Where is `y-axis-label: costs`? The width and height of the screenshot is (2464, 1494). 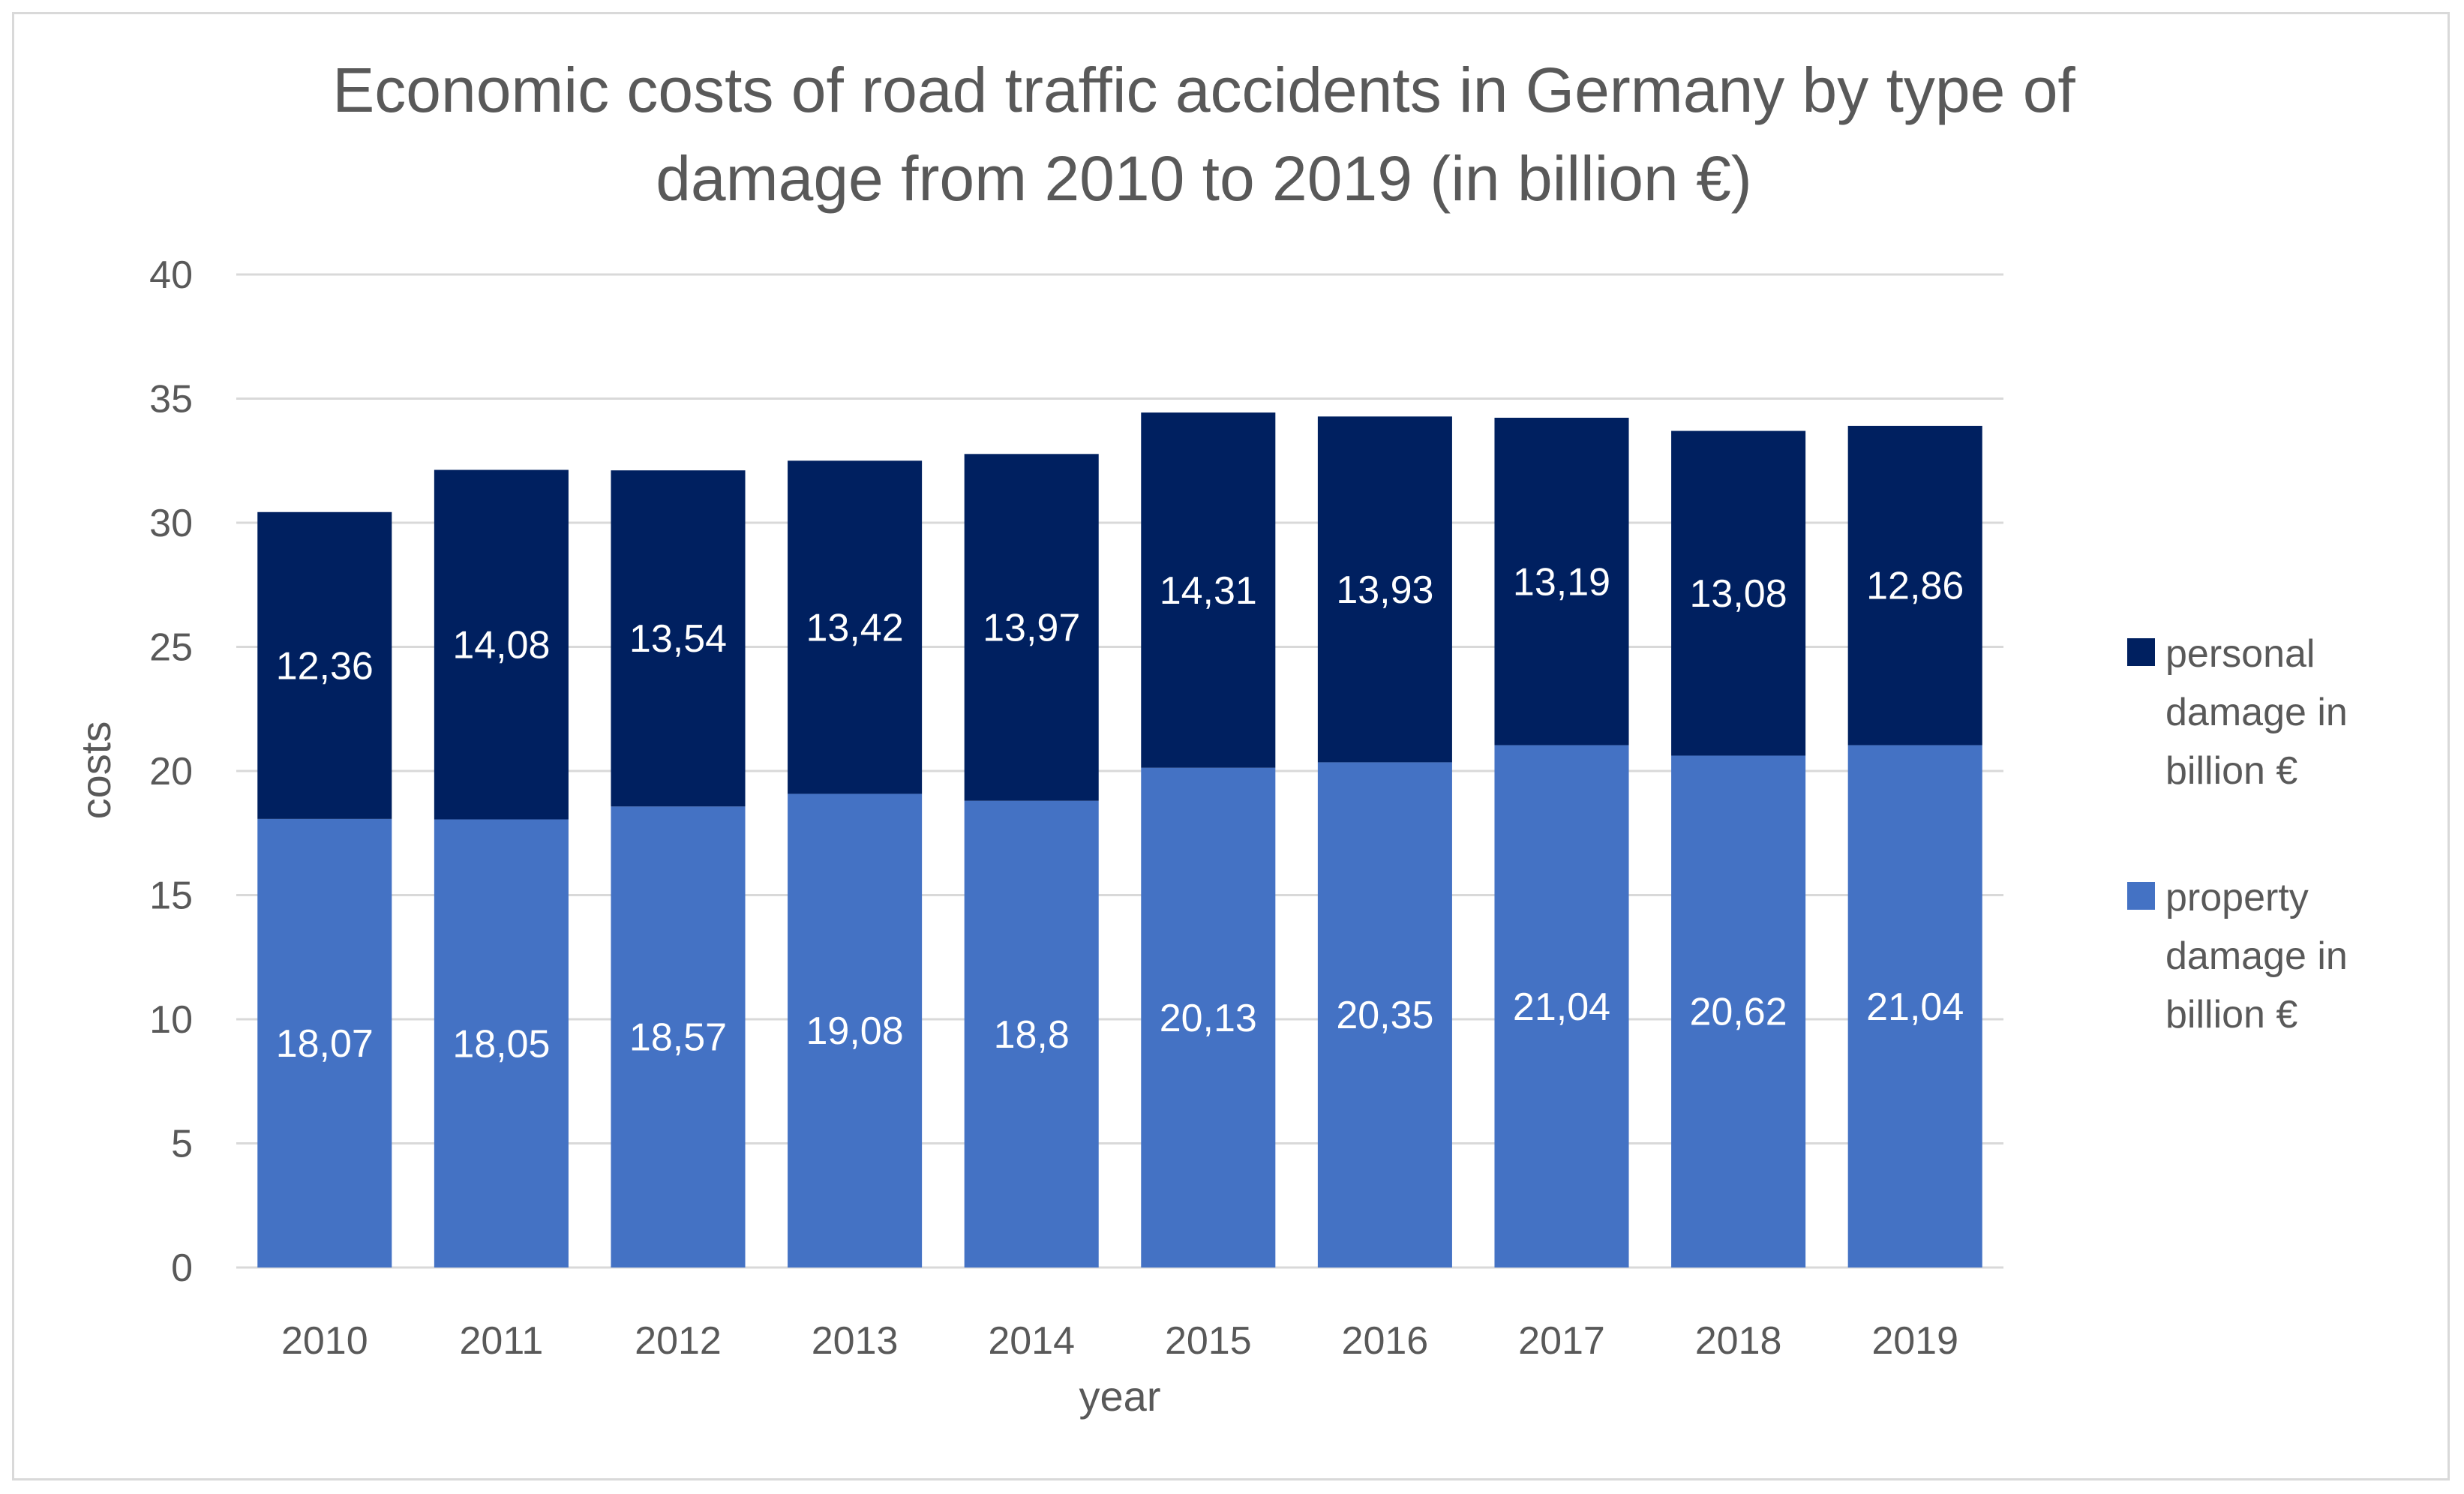
y-axis-label: costs is located at coordinates (95, 771).